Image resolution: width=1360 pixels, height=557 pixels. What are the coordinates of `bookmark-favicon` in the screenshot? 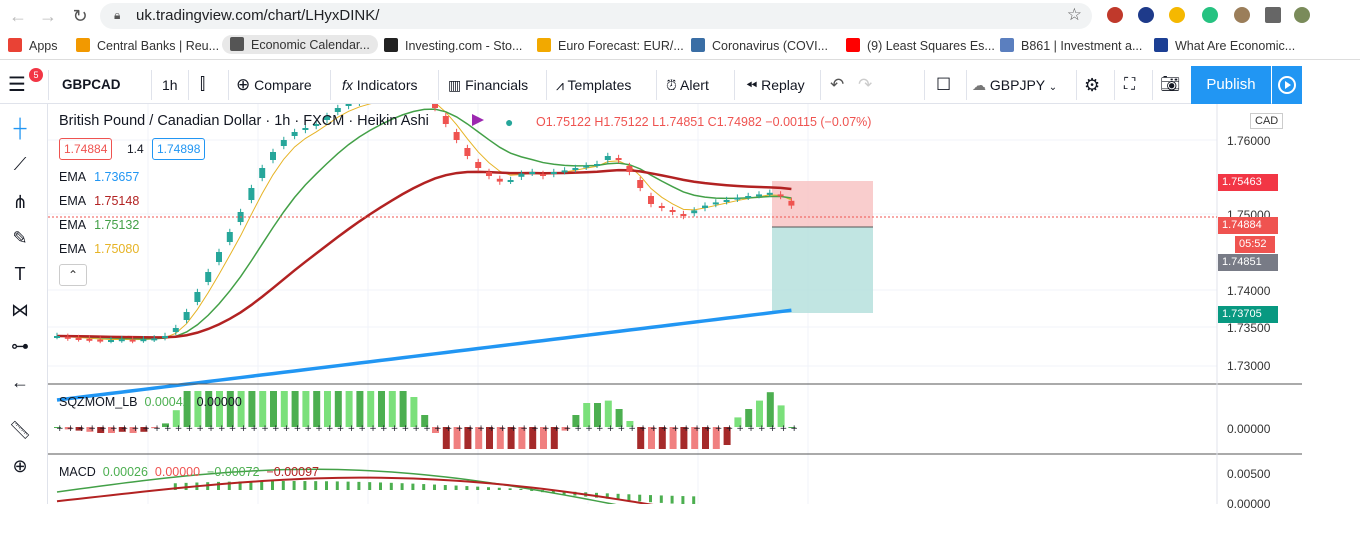 It's located at (1161, 45).